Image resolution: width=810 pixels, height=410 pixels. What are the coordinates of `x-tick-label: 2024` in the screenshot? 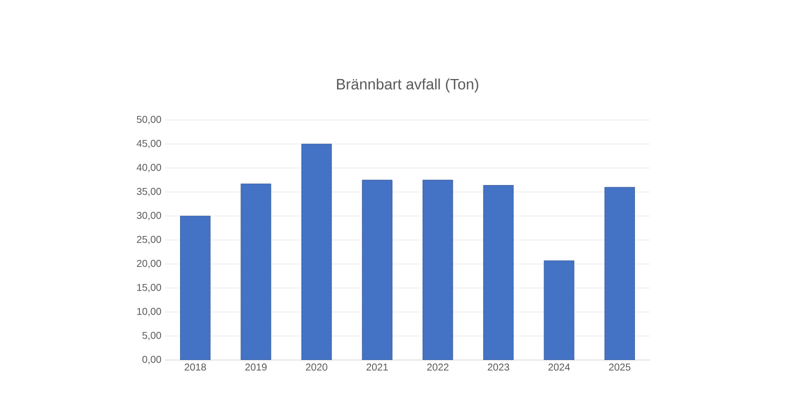 It's located at (559, 367).